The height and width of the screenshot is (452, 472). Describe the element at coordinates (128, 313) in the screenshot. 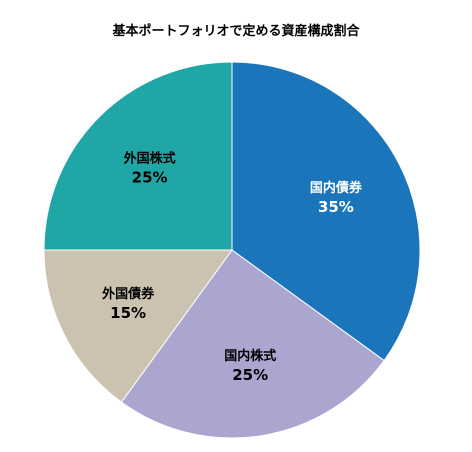

I see `slice-value-2: 15%` at that location.